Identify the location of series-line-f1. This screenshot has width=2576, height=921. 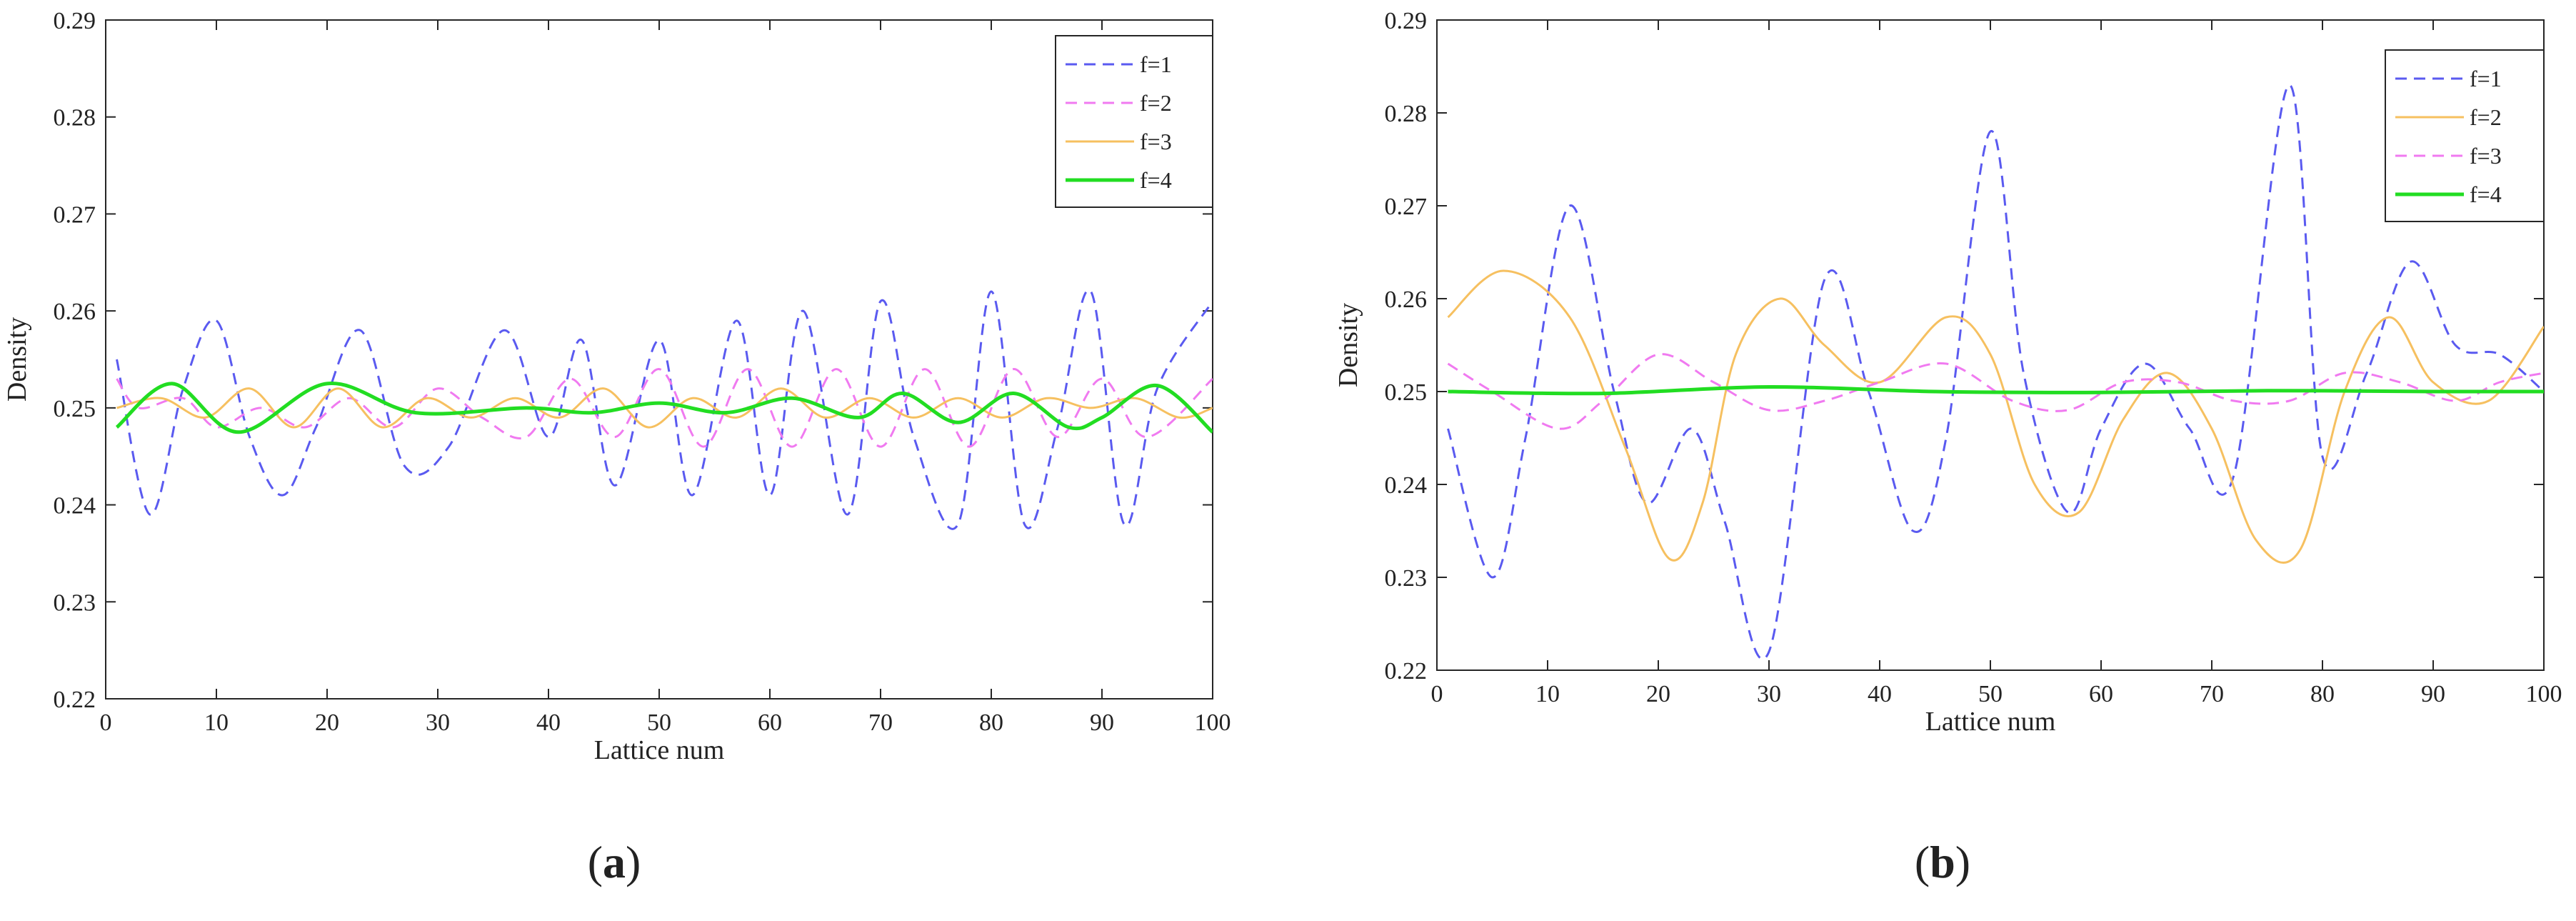
(664, 409).